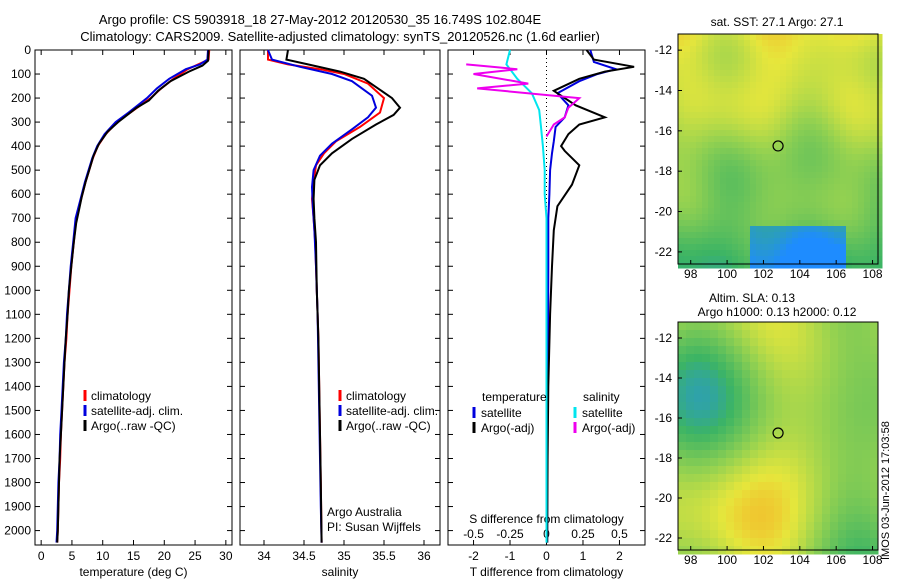  Describe the element at coordinates (21, 194) in the screenshot. I see `y-tick-label: 600` at that location.